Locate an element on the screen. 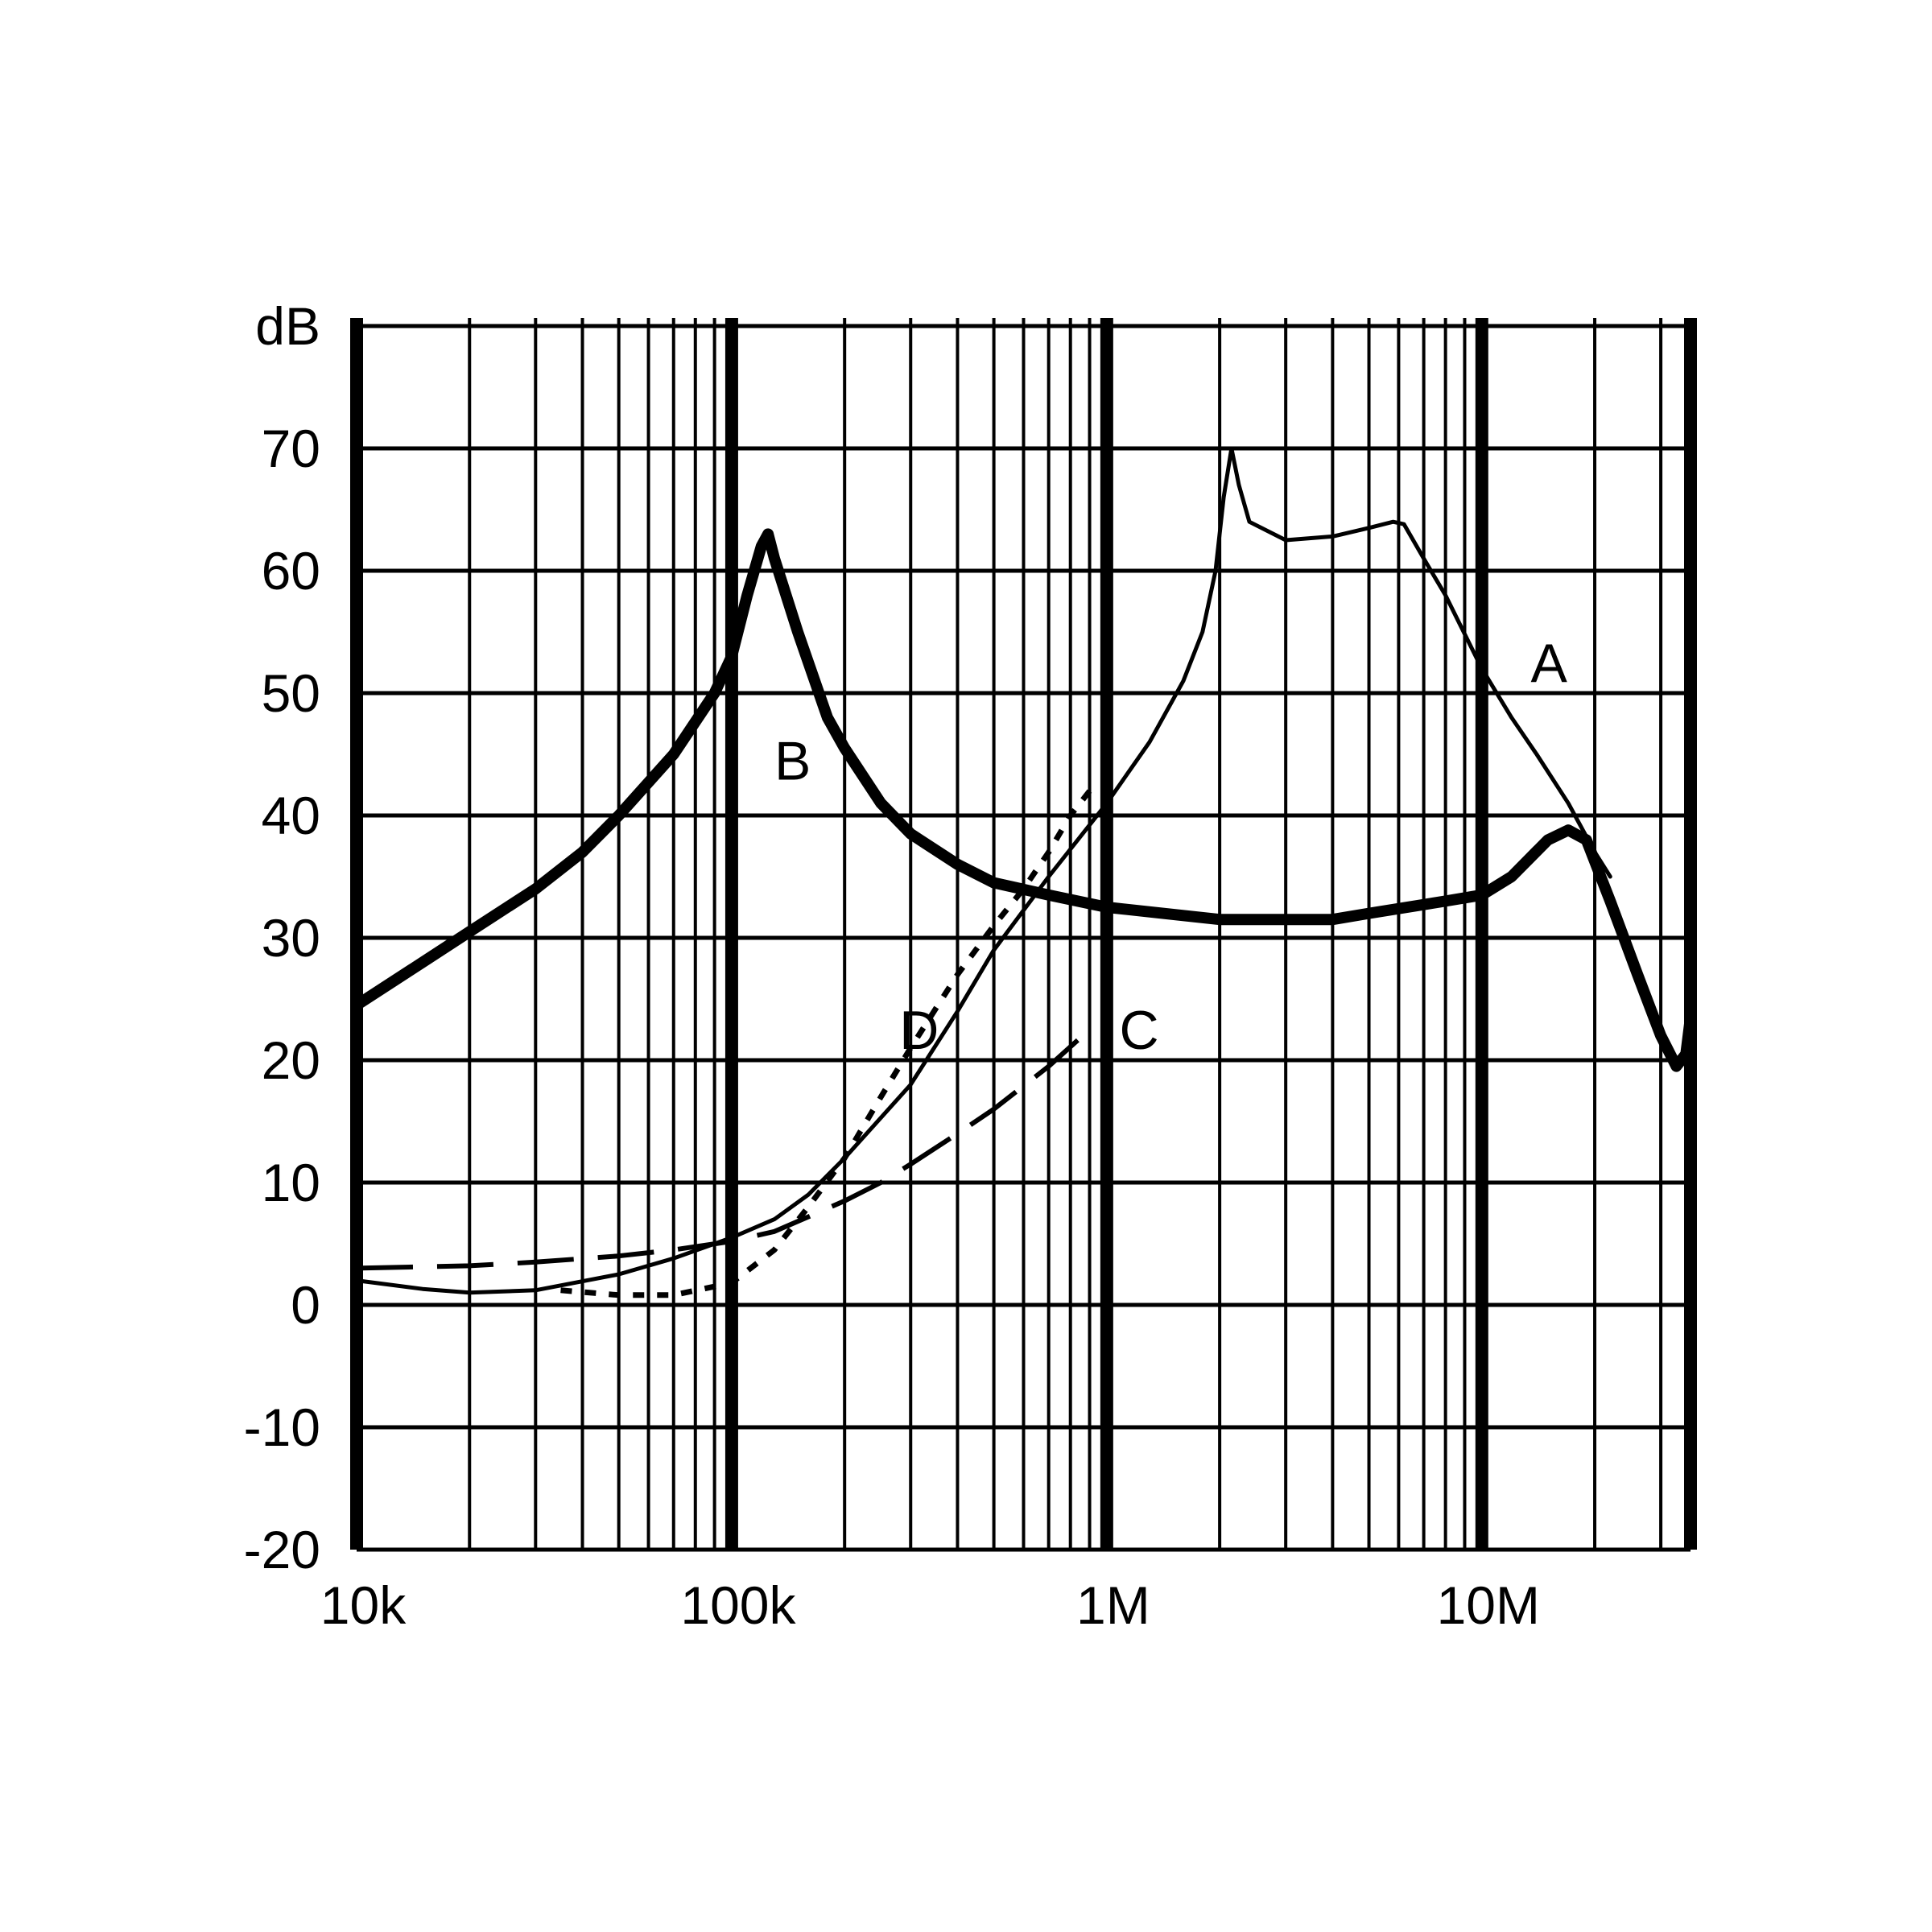  series-A-label: A is located at coordinates (1549, 663).